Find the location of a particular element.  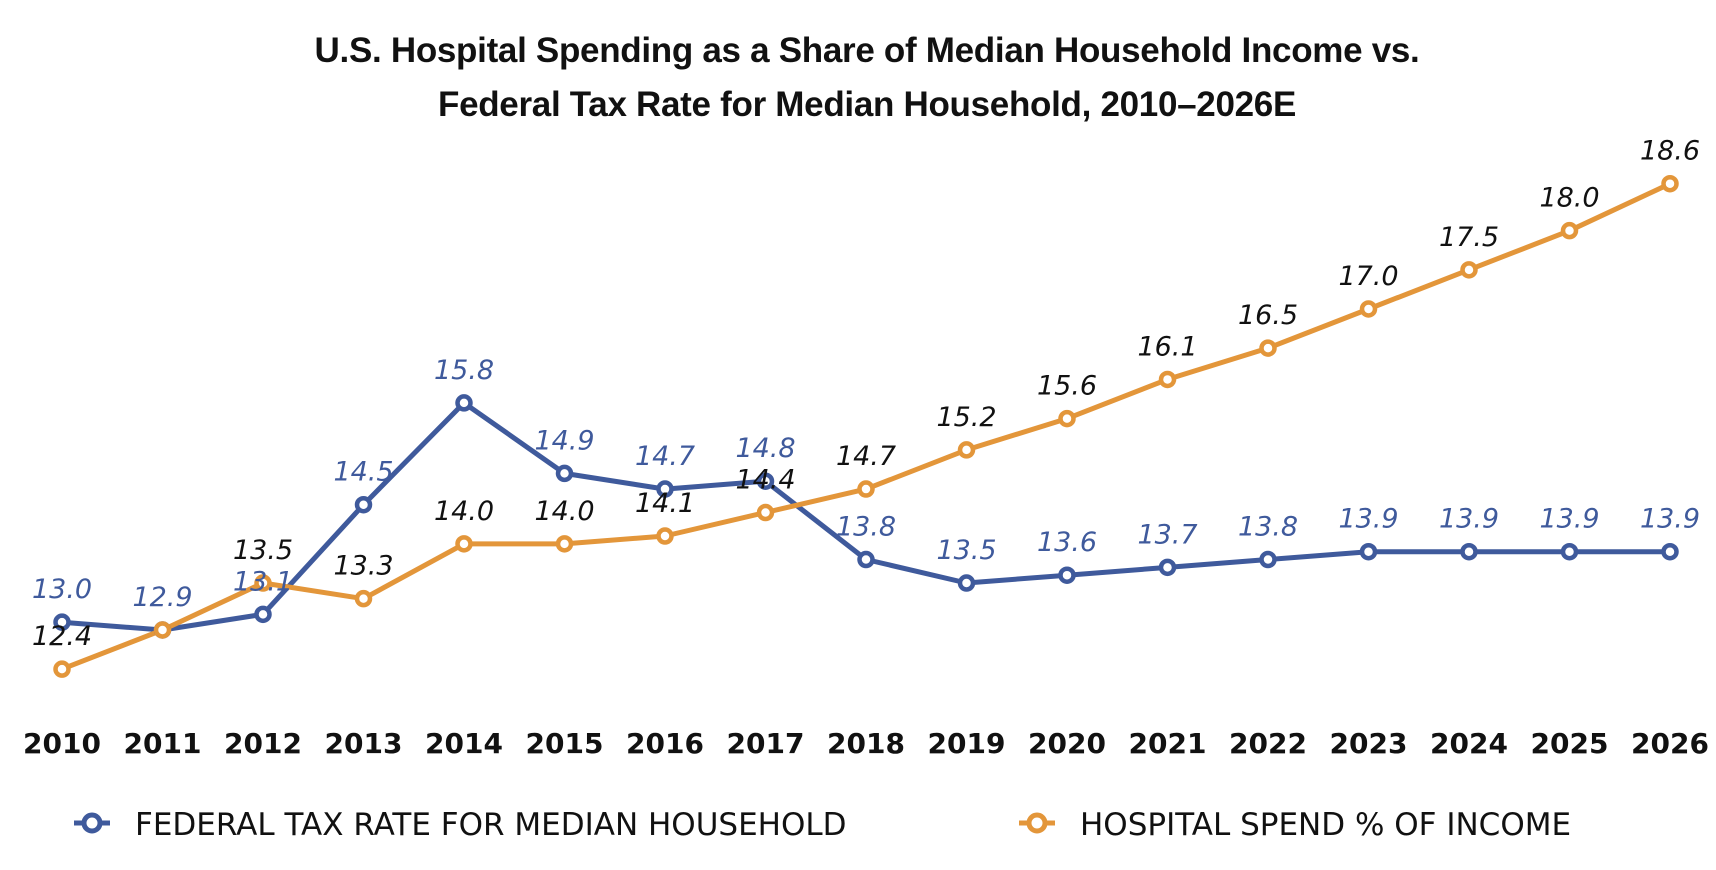

data-label-hospital-spend-of-income-2013: 13.3 is located at coordinates (363, 566).